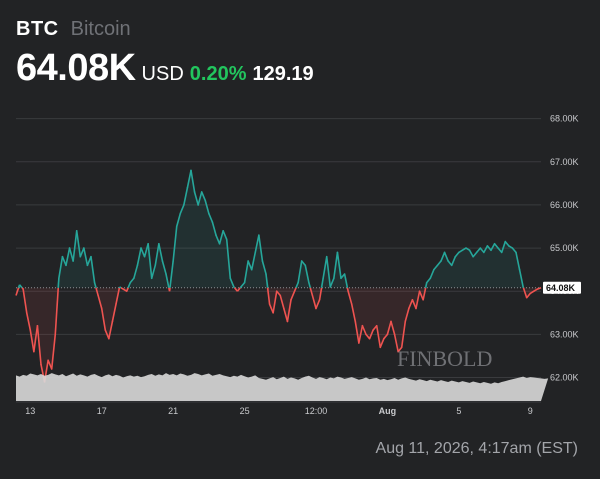 This screenshot has width=600, height=479. Describe the element at coordinates (30, 411) in the screenshot. I see `x-tick-label: 13` at that location.